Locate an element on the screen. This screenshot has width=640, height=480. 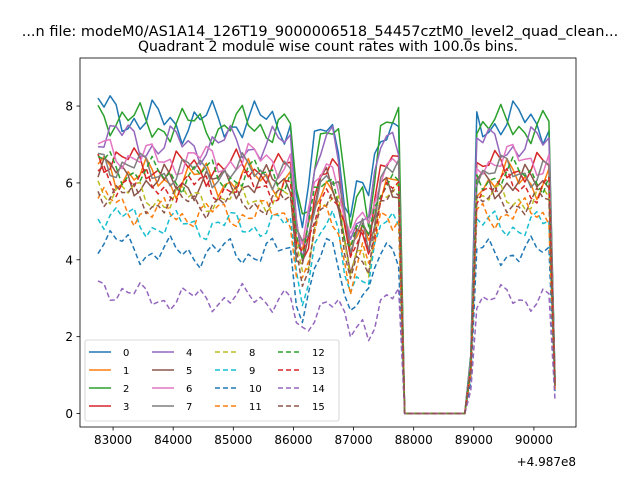
legend-label-15: 15 is located at coordinates (318, 407).